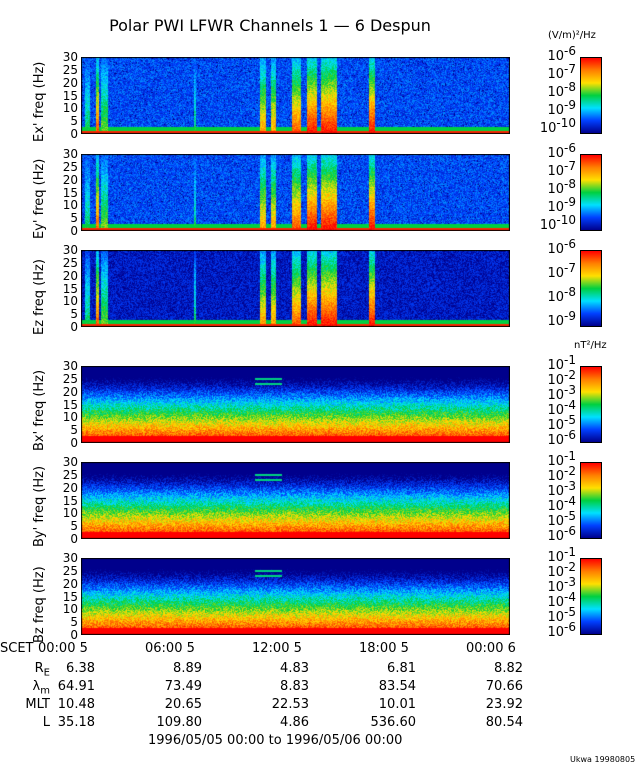  What do you see at coordinates (46, 722) in the screenshot?
I see `ephemeris-label: L` at bounding box center [46, 722].